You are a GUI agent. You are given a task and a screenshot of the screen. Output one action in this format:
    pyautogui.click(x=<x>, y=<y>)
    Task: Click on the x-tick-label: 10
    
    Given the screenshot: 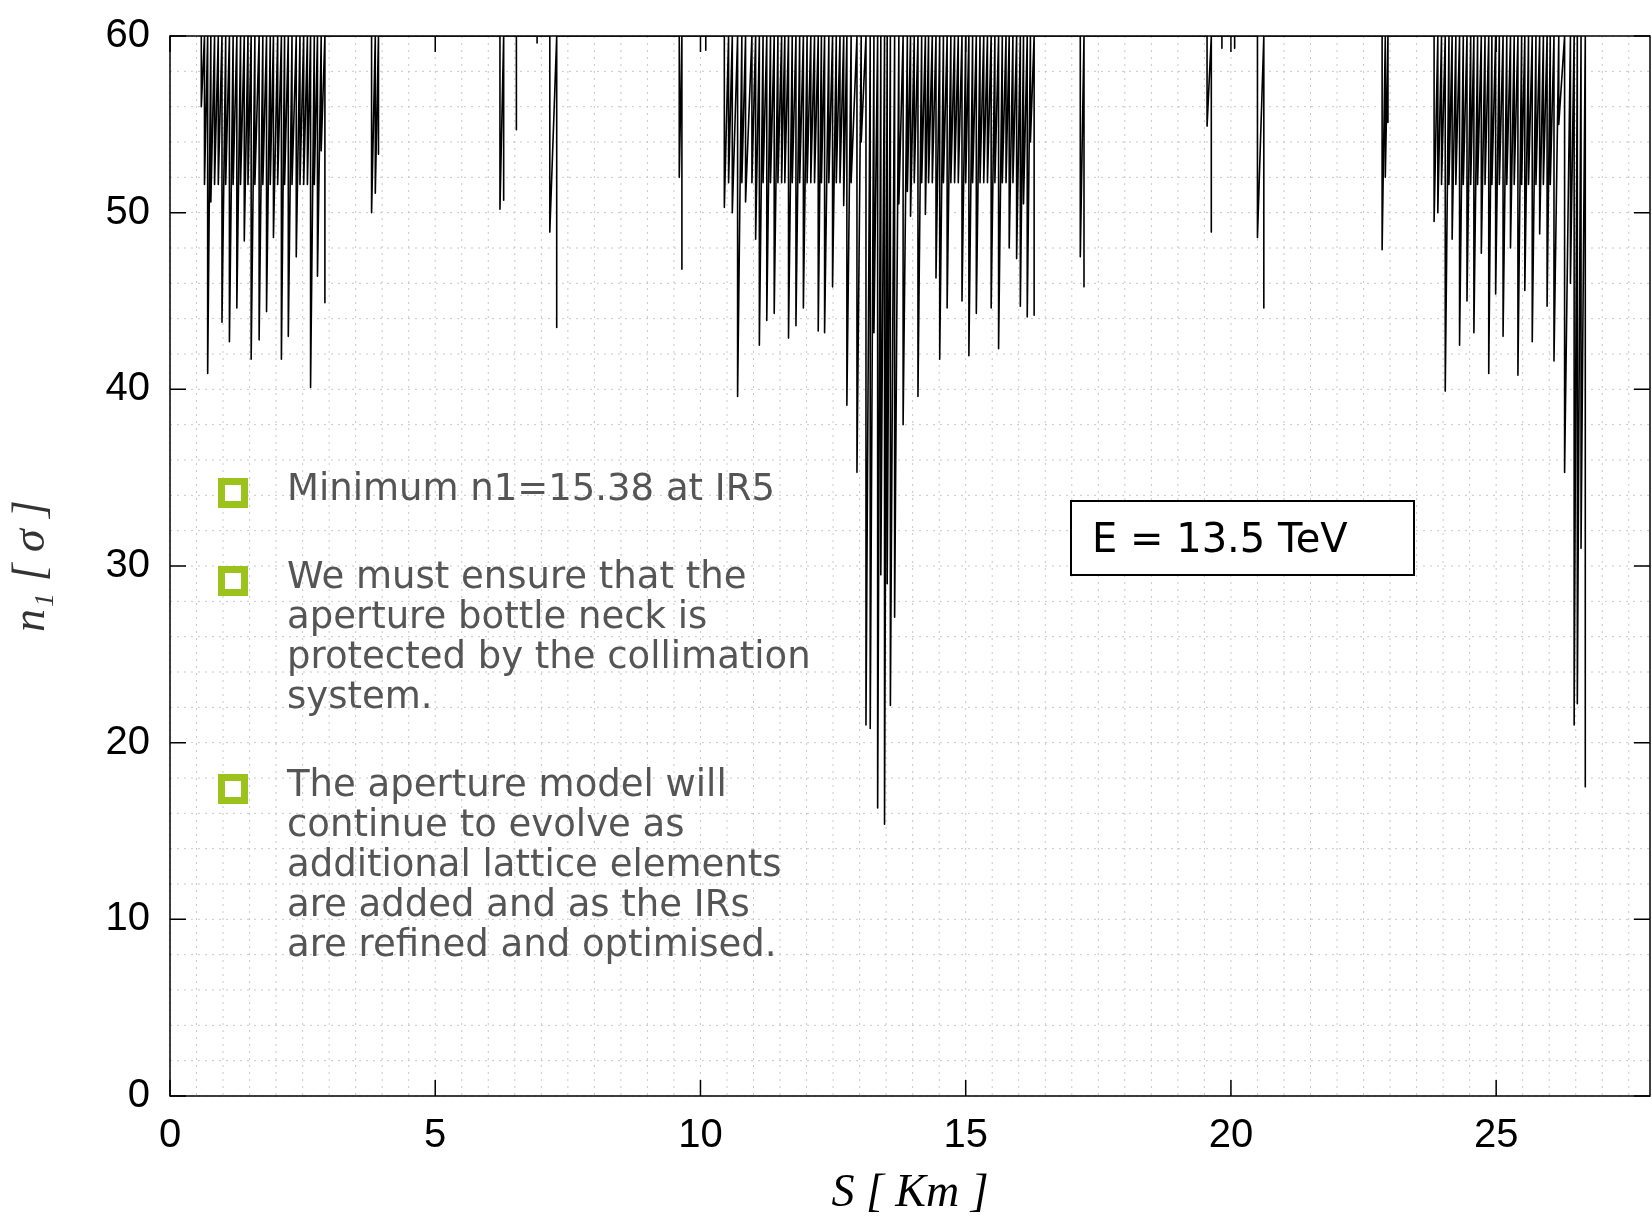 What is the action you would take?
    pyautogui.click(x=700, y=1133)
    